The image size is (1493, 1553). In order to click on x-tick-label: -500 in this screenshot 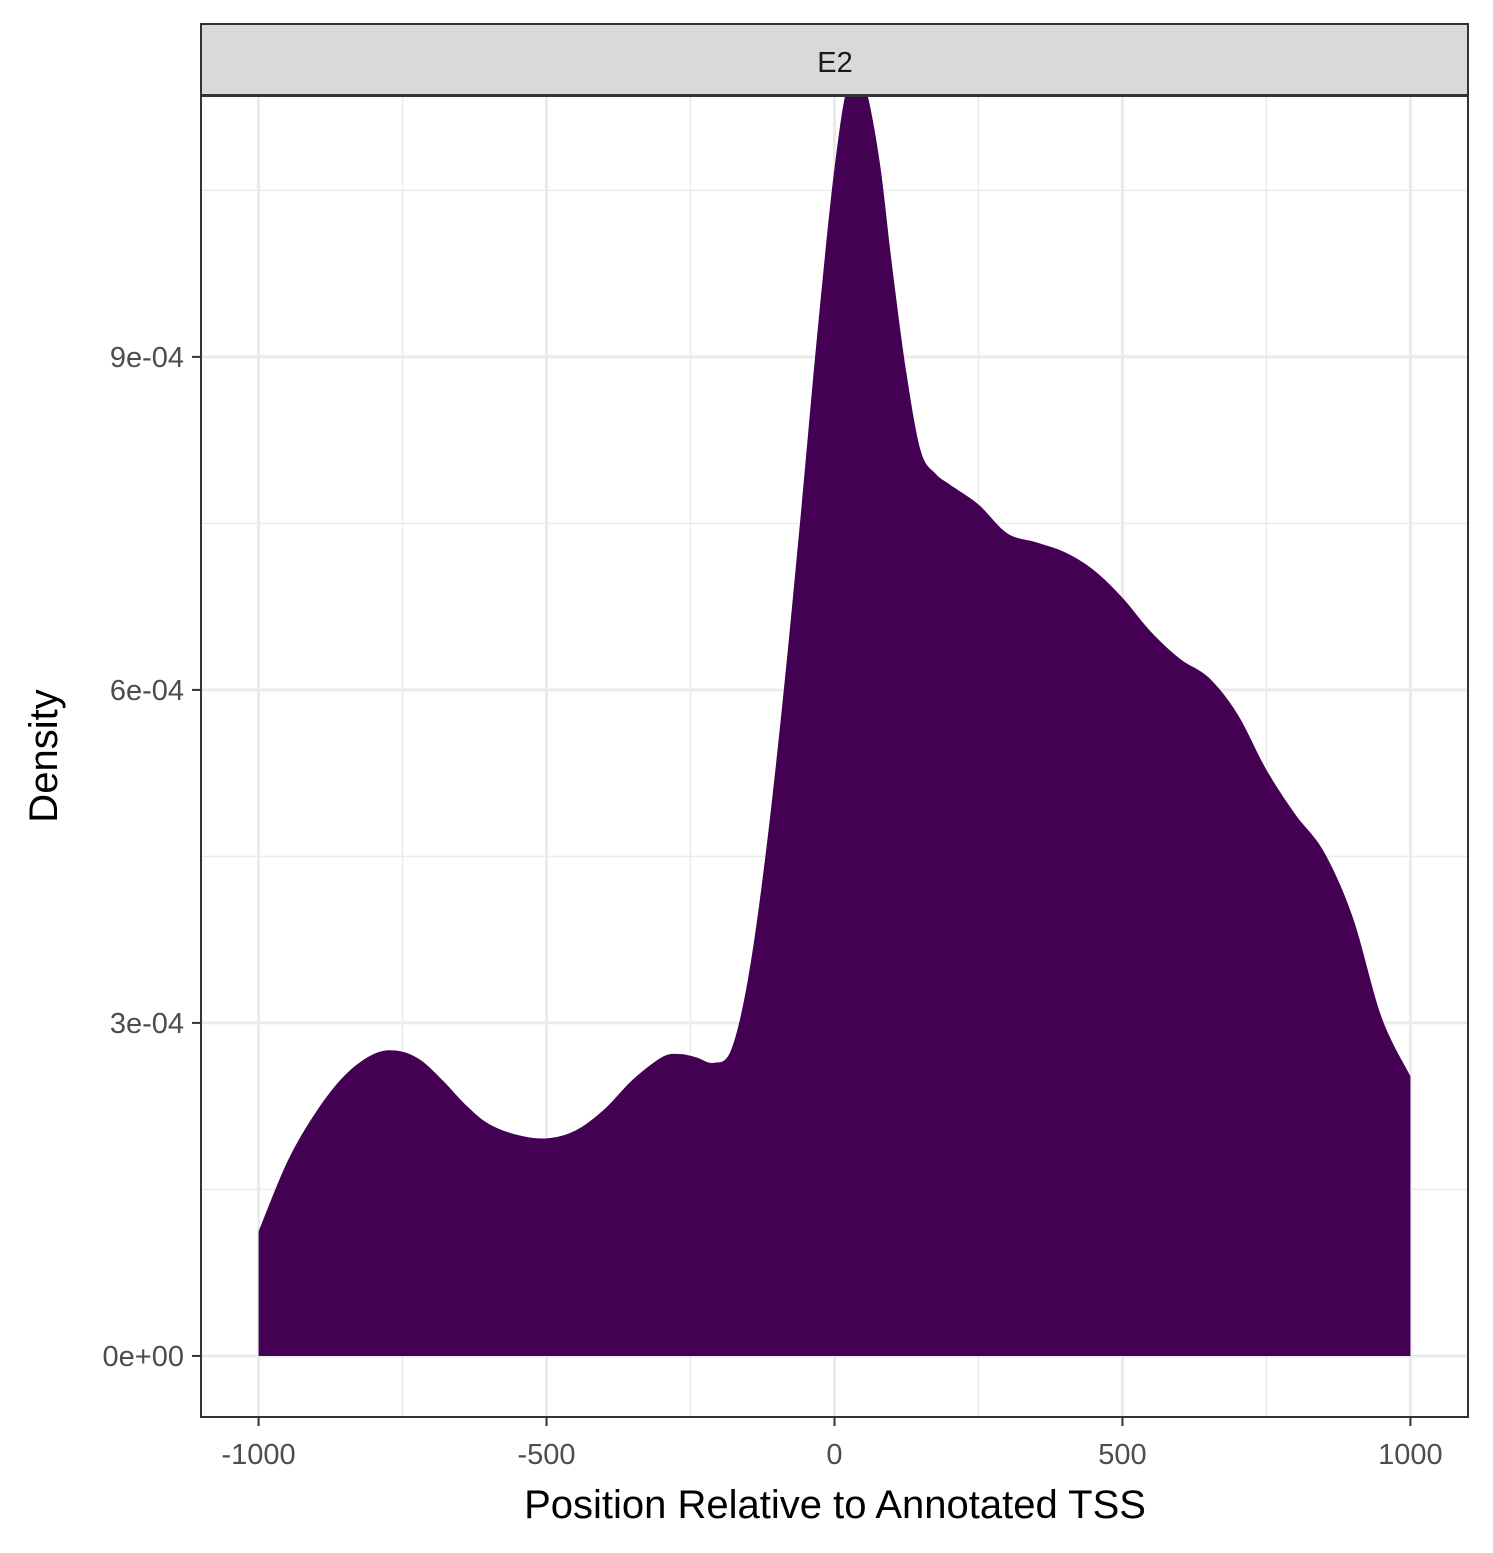, I will do `click(547, 1455)`.